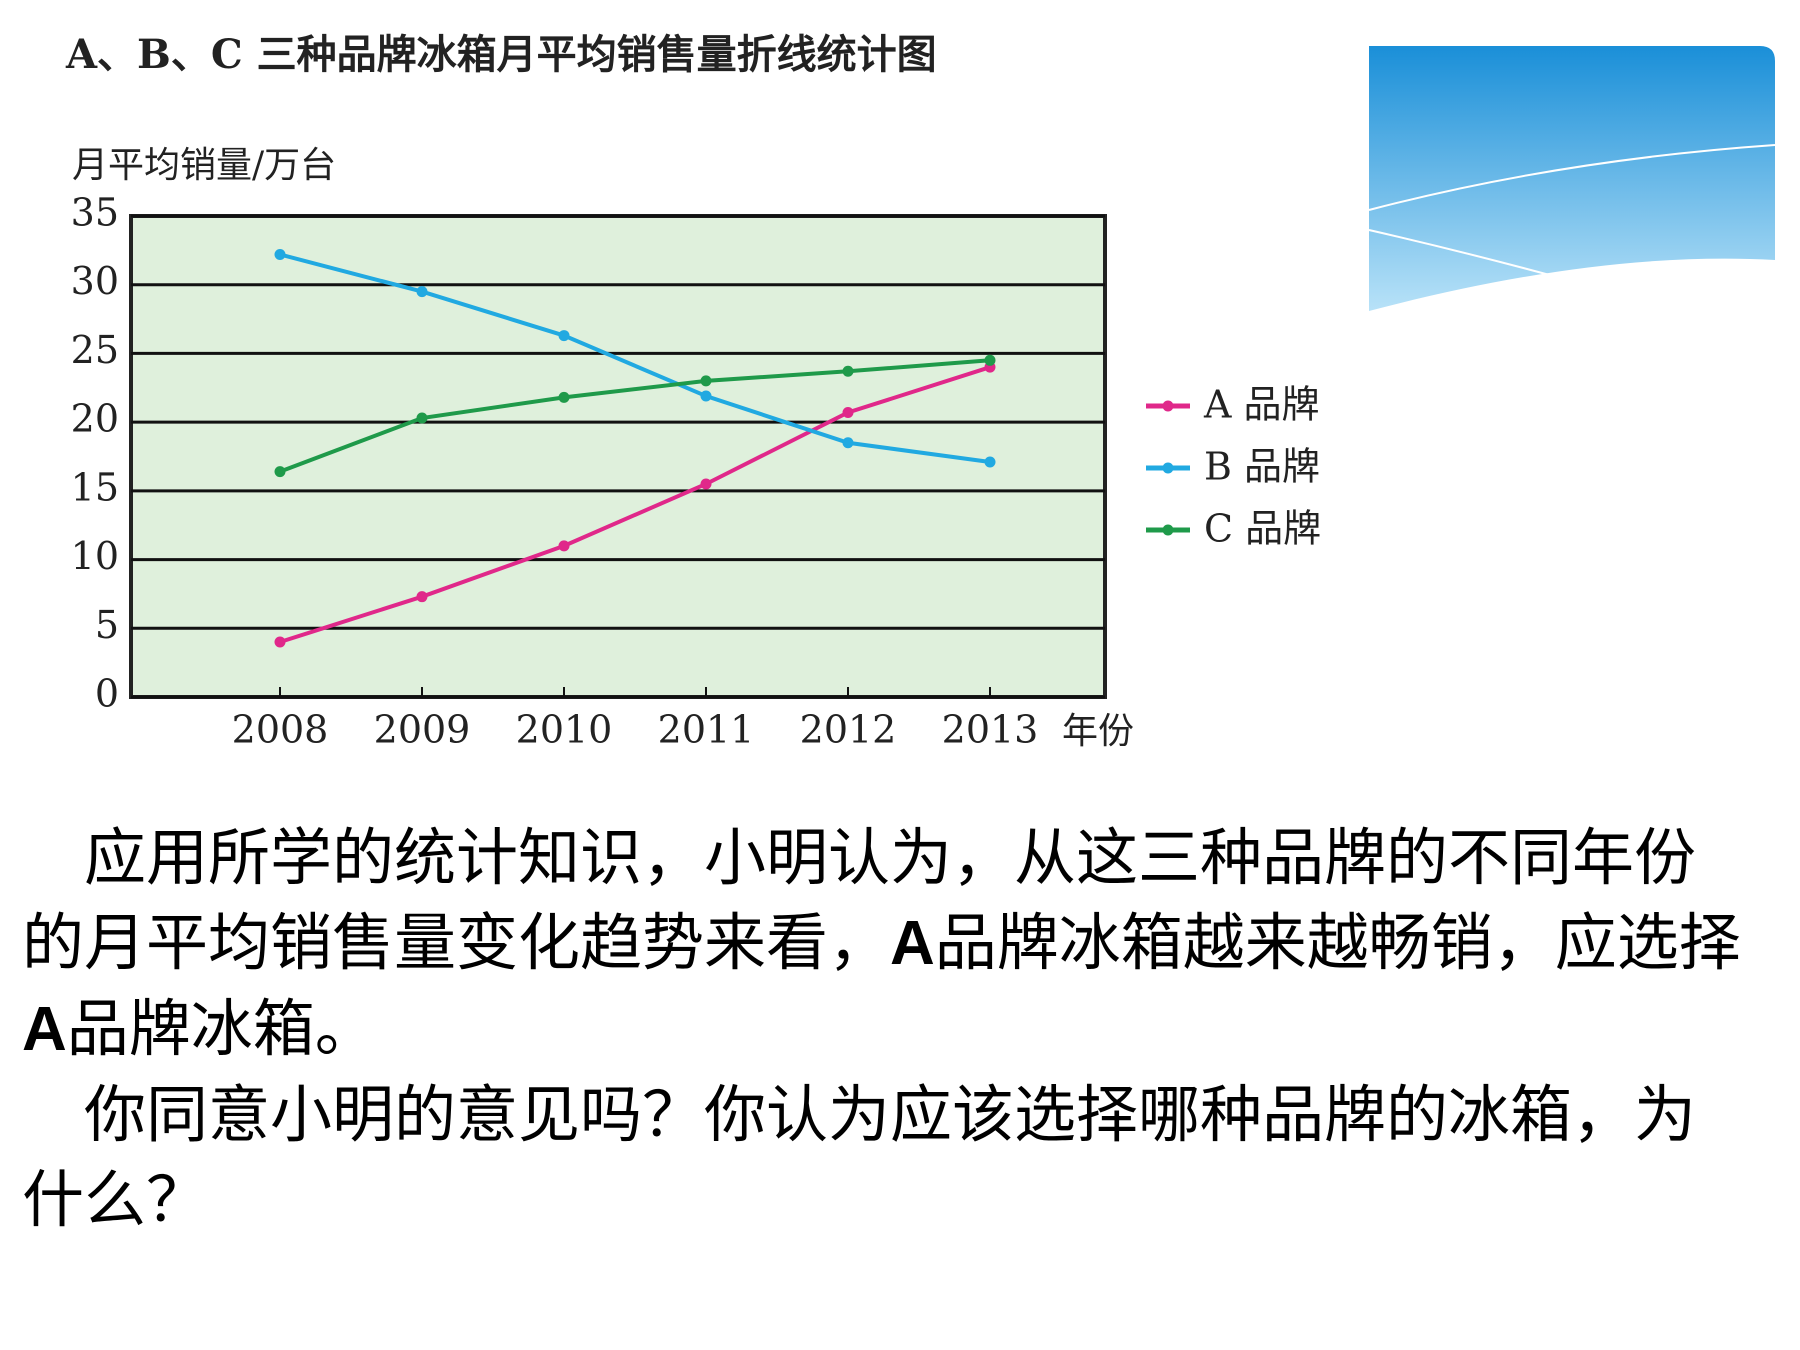  Describe the element at coordinates (848, 730) in the screenshot. I see `x-tick-label: 2012` at that location.